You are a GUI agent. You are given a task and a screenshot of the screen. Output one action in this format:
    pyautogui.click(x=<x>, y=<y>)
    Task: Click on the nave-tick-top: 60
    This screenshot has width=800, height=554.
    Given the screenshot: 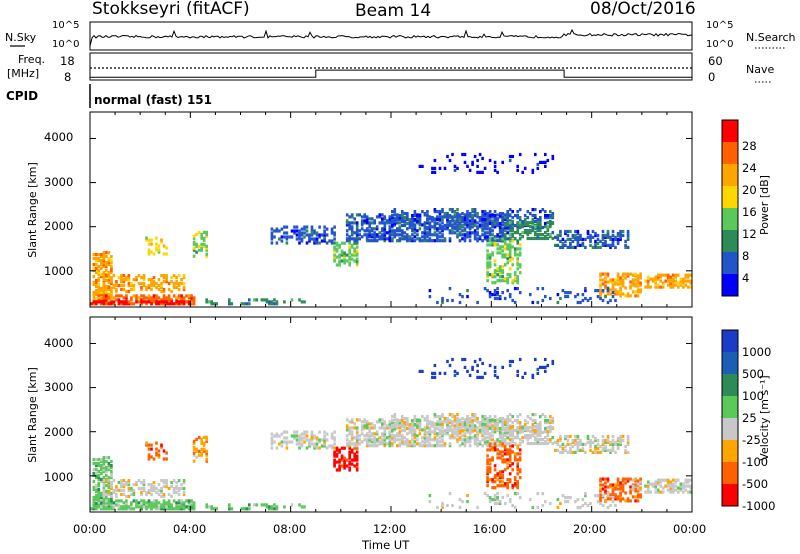 What is the action you would take?
    pyautogui.click(x=715, y=61)
    